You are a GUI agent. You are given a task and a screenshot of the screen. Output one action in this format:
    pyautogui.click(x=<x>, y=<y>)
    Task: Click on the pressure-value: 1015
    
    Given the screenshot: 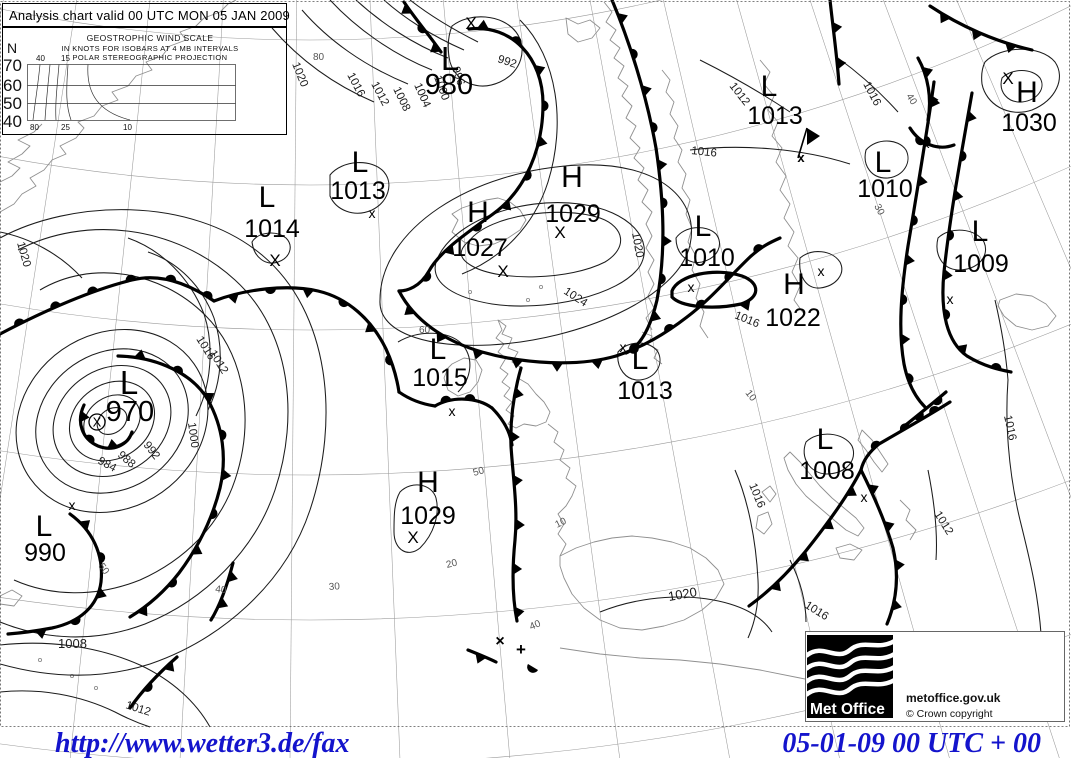 What is the action you would take?
    pyautogui.click(x=440, y=378)
    